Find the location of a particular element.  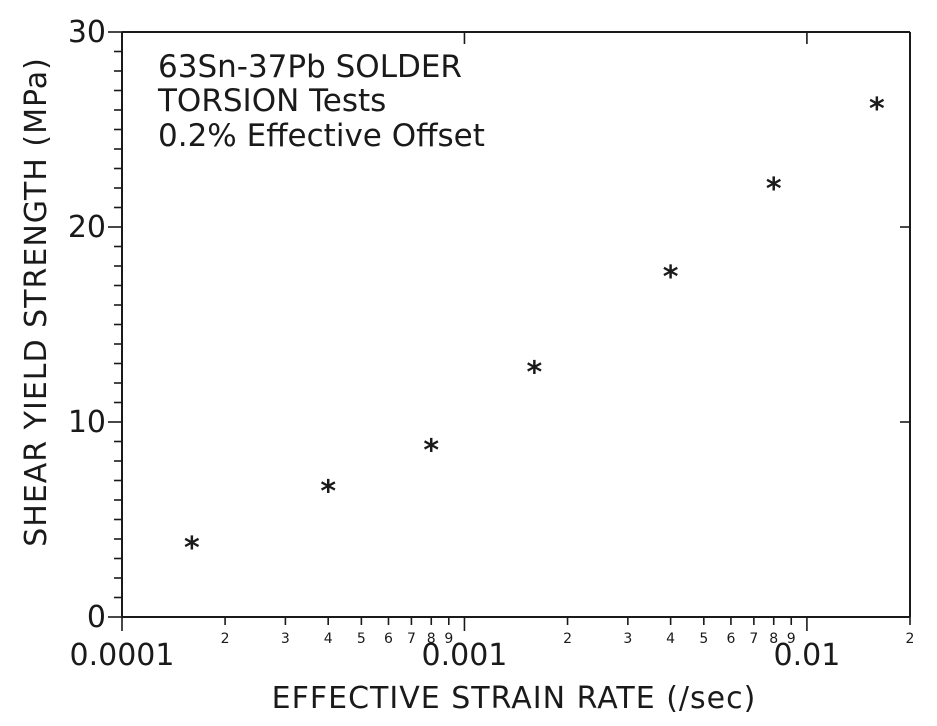

x-tick-label: 0.001 is located at coordinates (465, 655).